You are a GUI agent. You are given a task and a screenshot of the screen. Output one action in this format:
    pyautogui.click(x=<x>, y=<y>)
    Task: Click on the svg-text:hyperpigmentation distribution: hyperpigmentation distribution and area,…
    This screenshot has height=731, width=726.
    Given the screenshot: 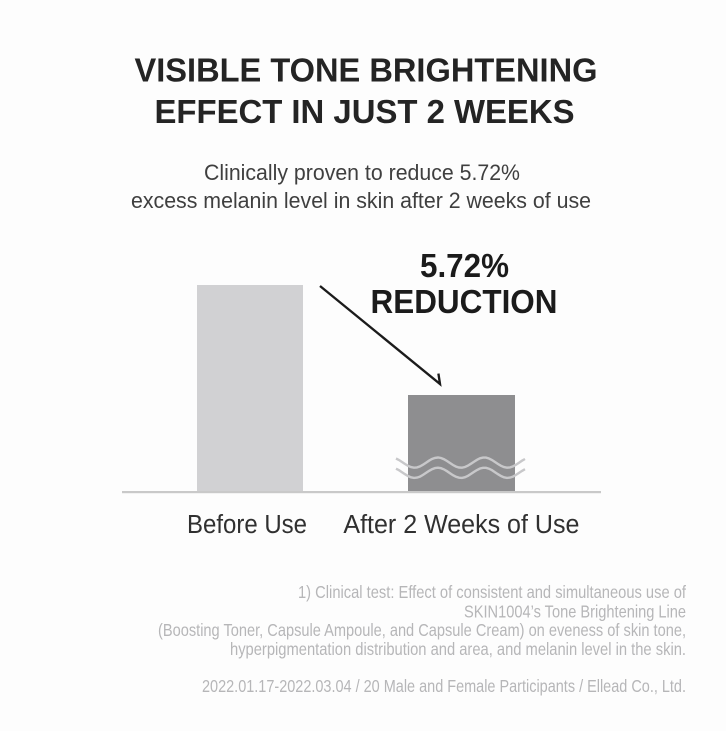 What is the action you would take?
    pyautogui.click(x=458, y=649)
    